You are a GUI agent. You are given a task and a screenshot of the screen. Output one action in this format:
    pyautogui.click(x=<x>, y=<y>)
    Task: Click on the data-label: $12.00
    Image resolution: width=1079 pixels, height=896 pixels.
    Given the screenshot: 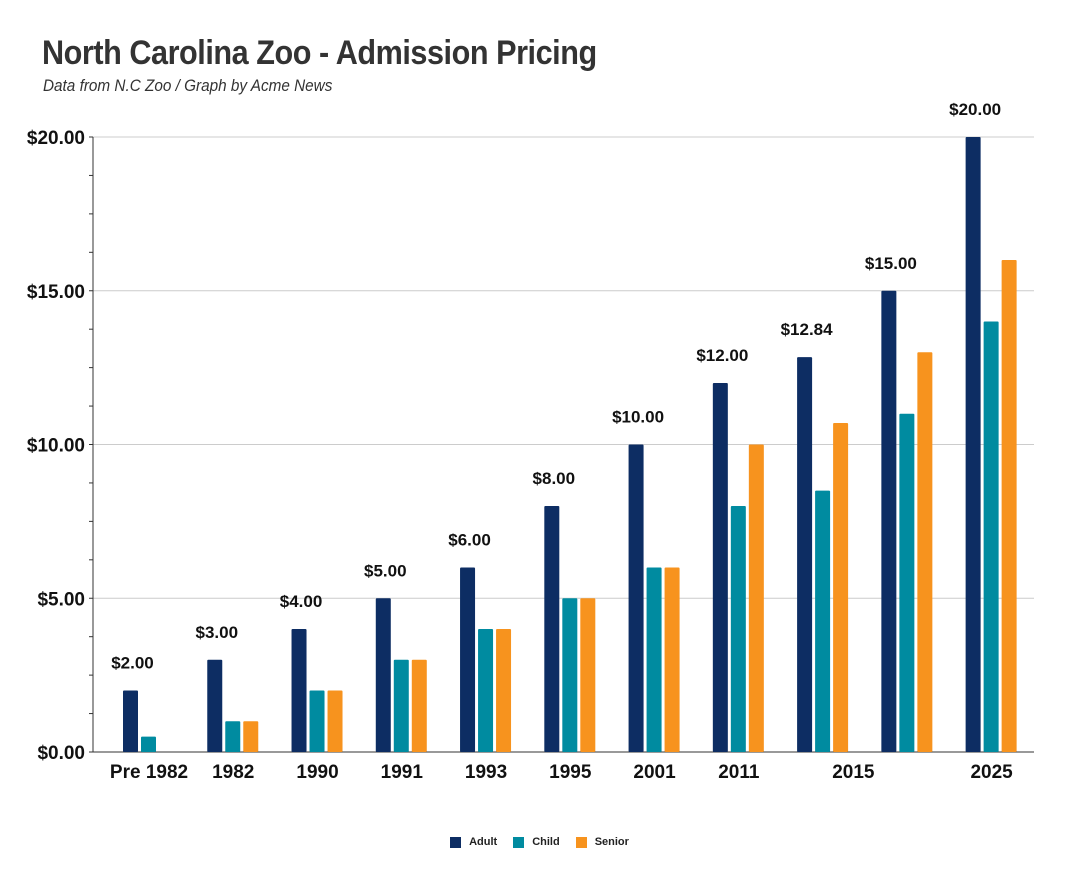 What is the action you would take?
    pyautogui.click(x=722, y=355)
    